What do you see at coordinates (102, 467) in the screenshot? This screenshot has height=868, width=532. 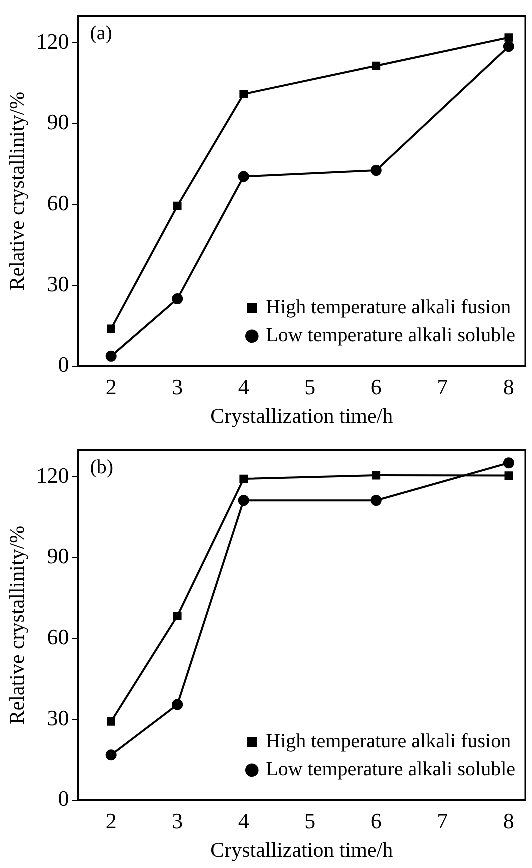 I see `annotation: (b)` at bounding box center [102, 467].